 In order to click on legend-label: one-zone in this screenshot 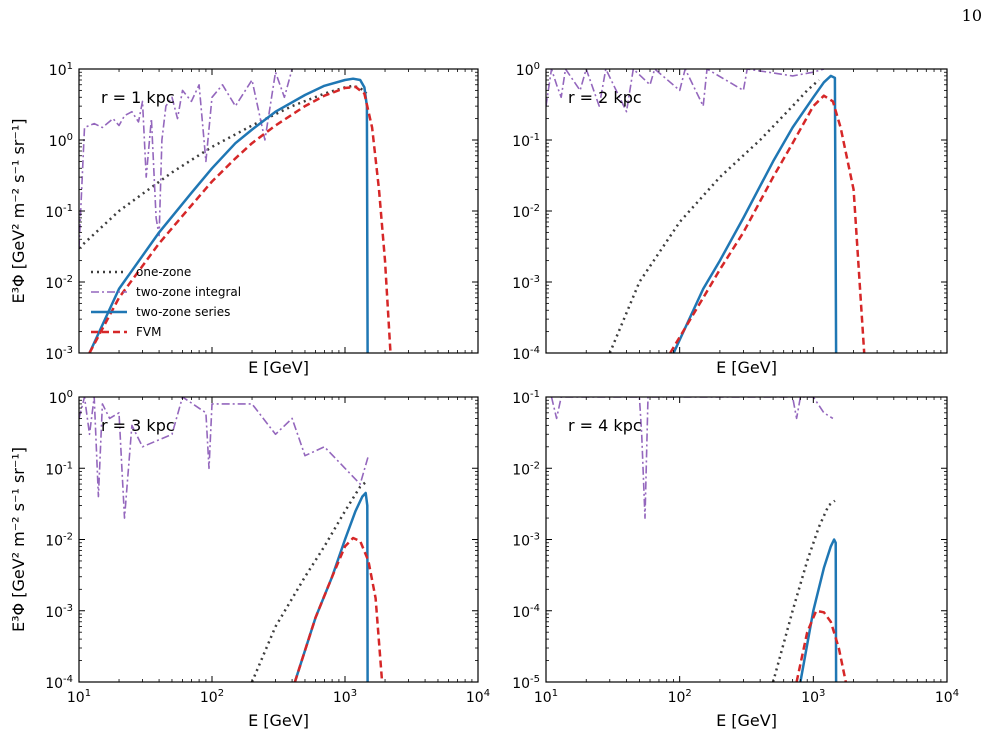, I will do `click(163, 272)`.